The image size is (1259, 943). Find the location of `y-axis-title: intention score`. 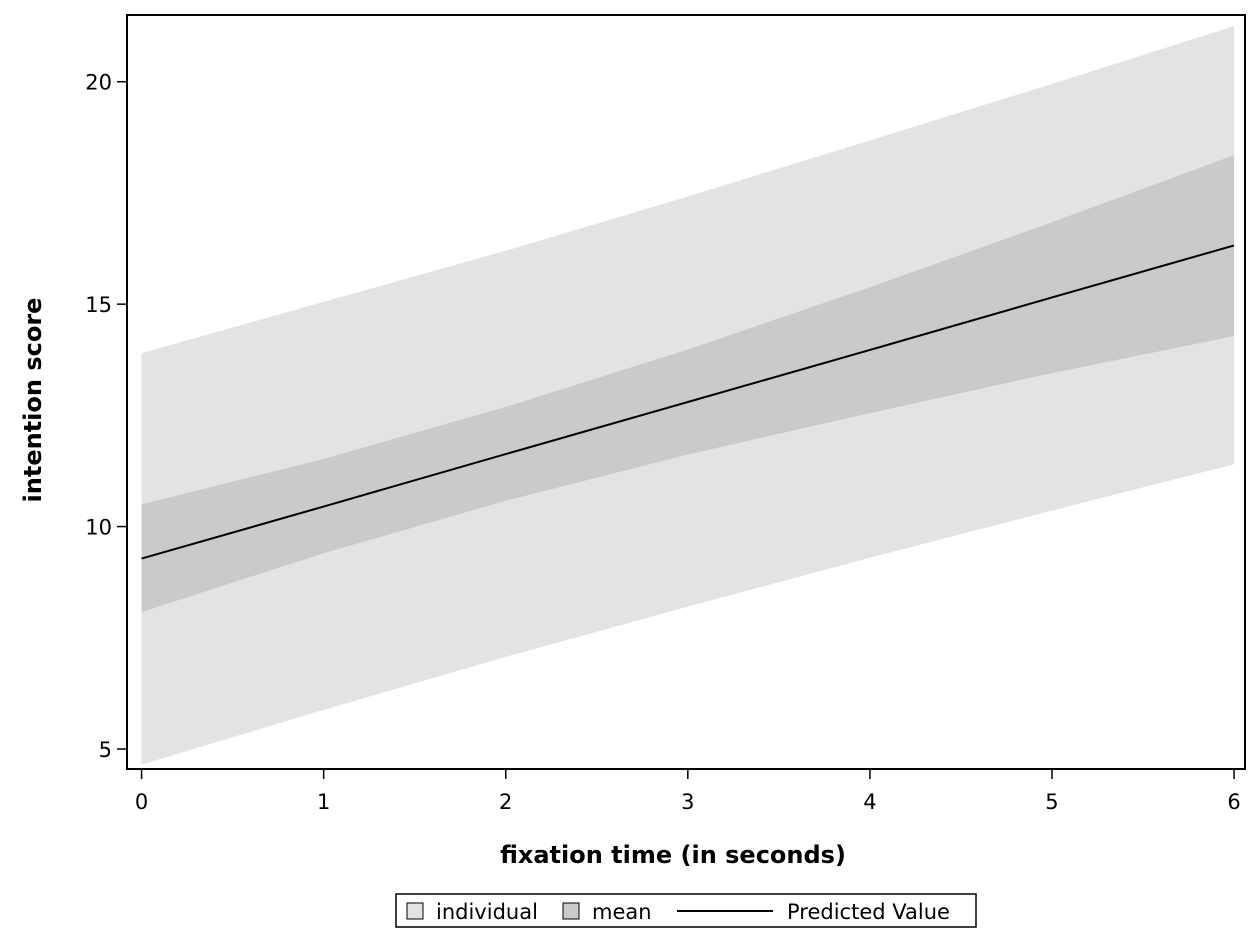

y-axis-title: intention score is located at coordinates (33, 400).